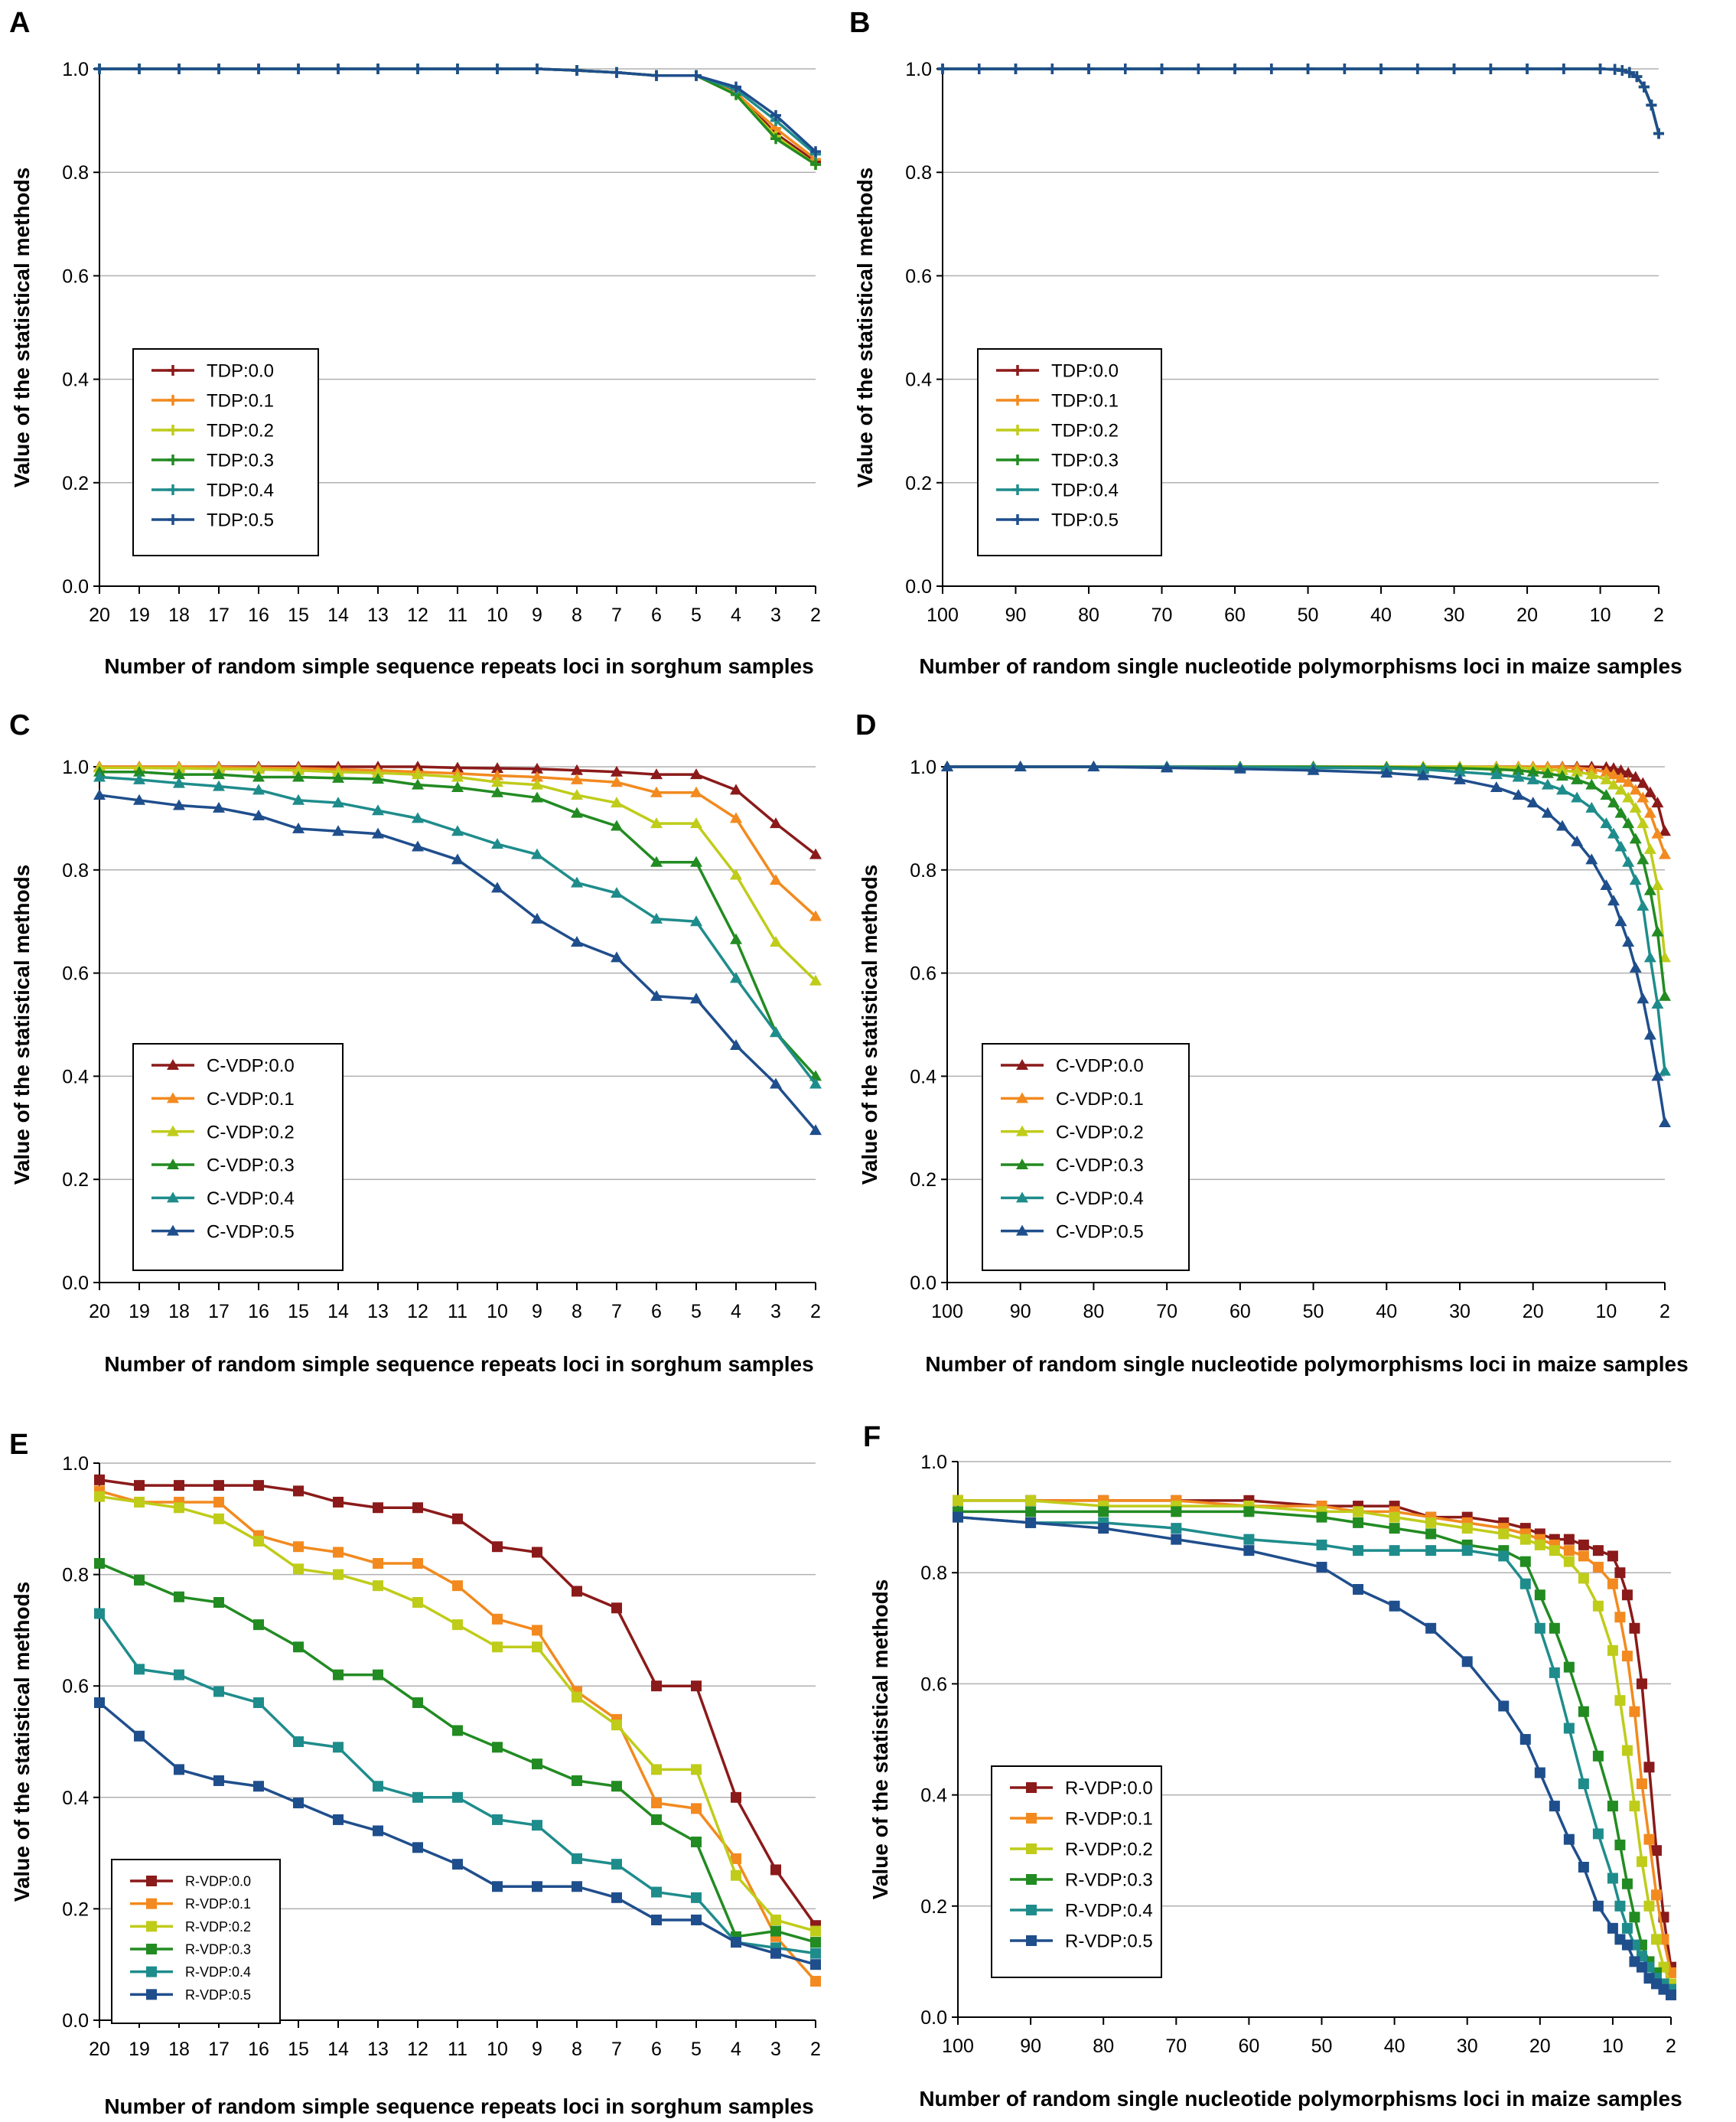  Describe the element at coordinates (1085, 371) in the screenshot. I see `legend-label: TDP:0.0` at that location.